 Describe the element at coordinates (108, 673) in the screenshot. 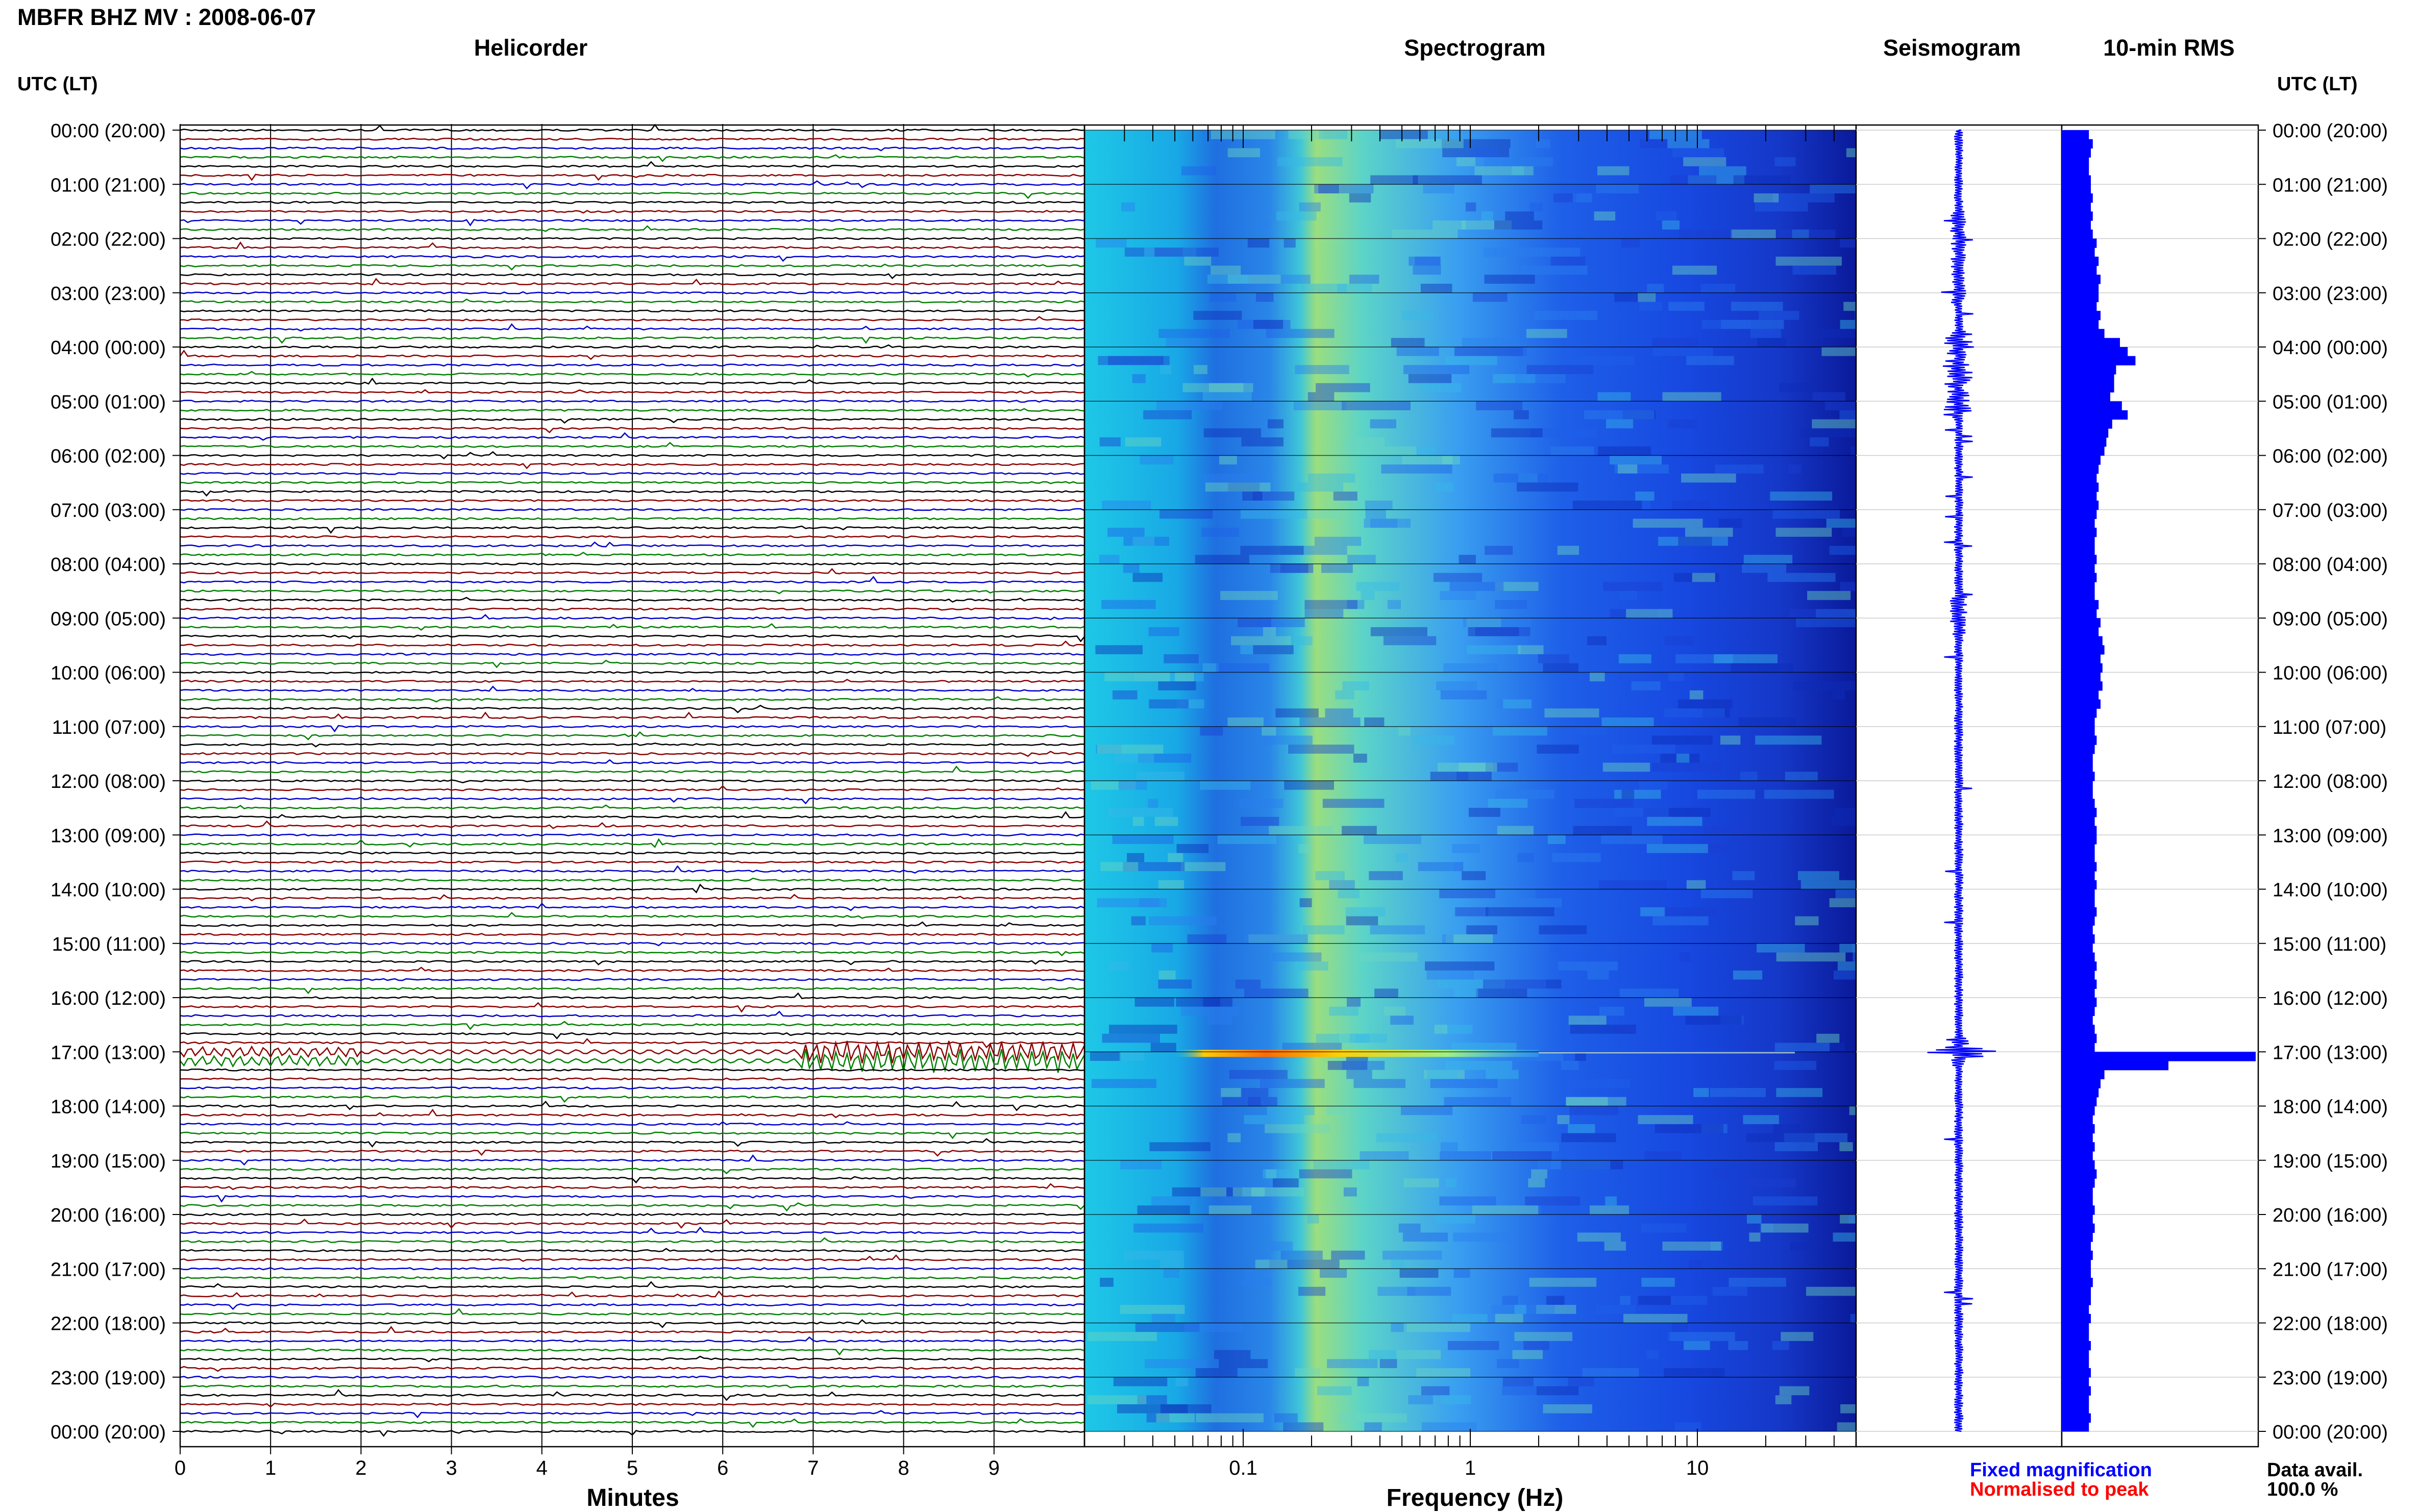

I see `hour-label-left: 10:00 (06:00)` at that location.